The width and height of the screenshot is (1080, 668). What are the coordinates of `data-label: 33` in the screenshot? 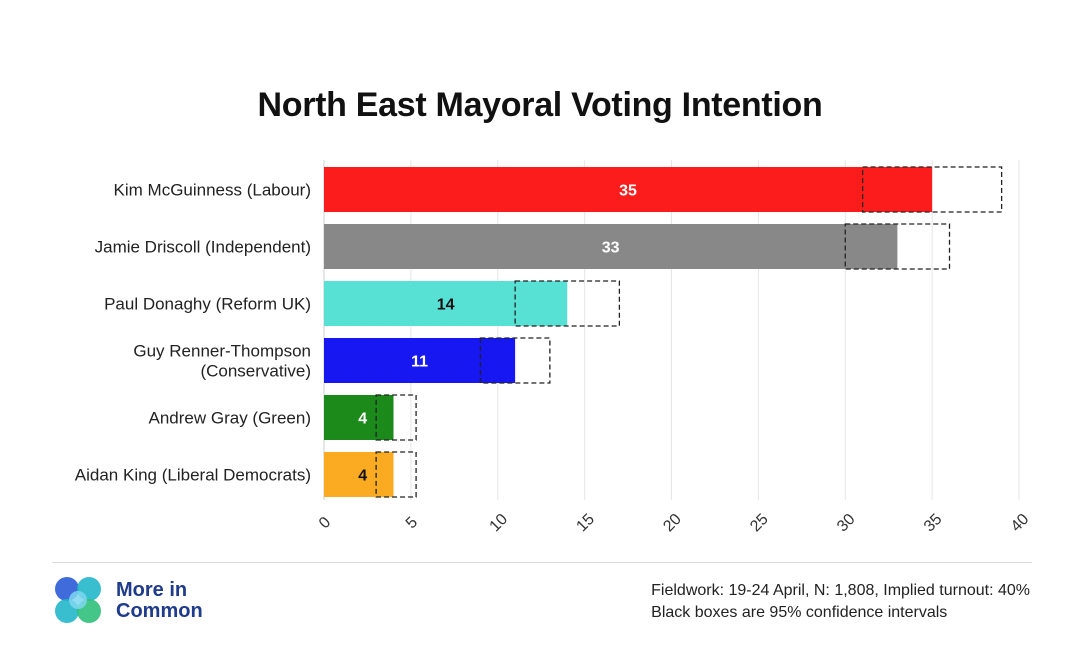 It's located at (611, 248).